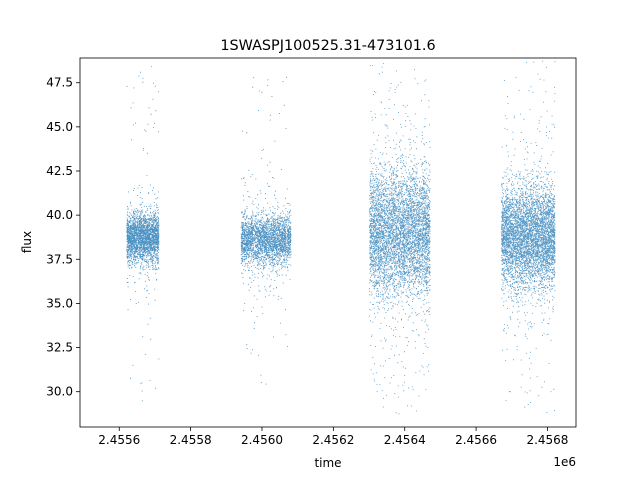  Describe the element at coordinates (59, 259) in the screenshot. I see `y-tick-label: 37.5` at that location.